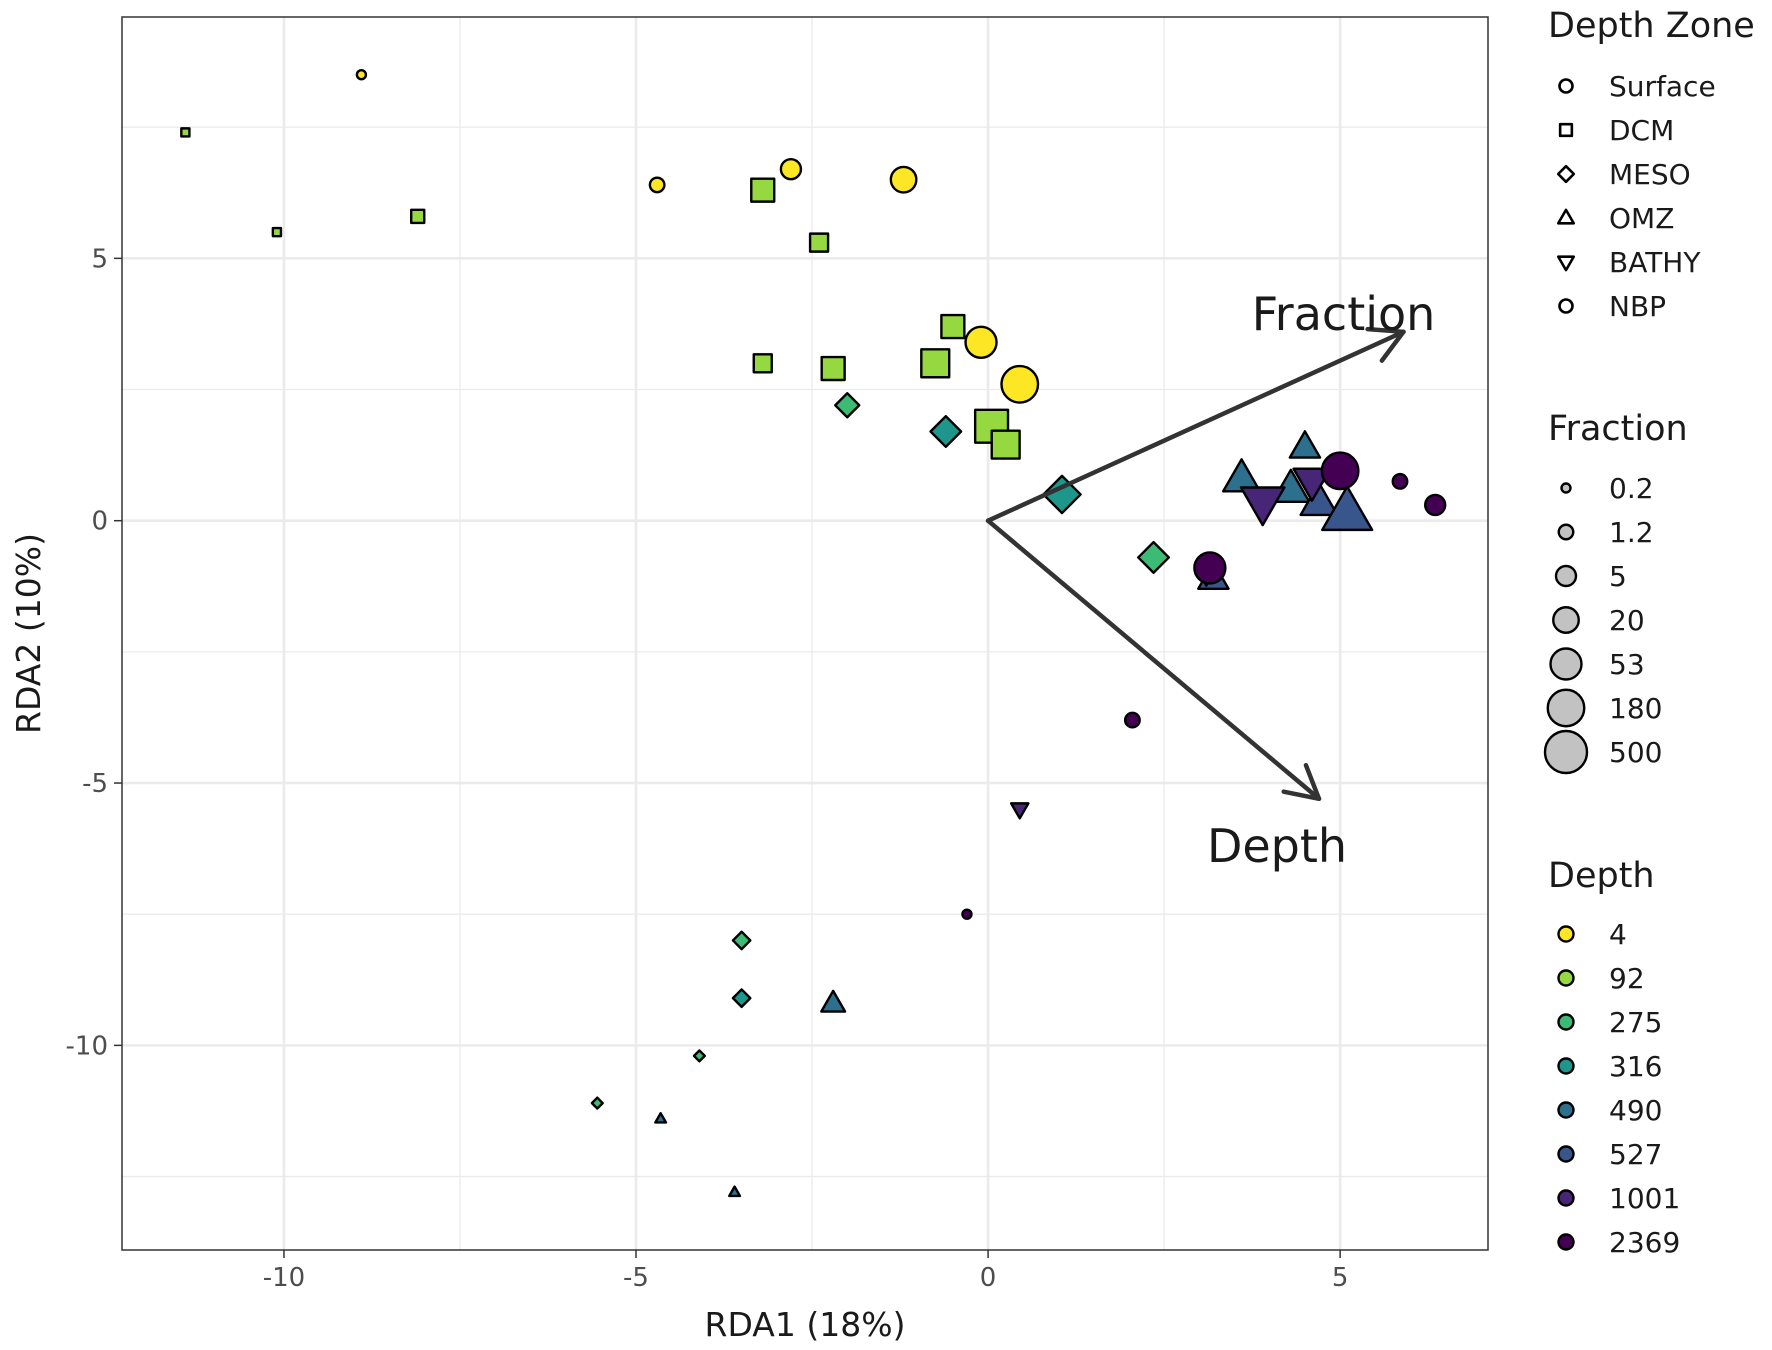 This screenshot has width=1772, height=1350. Describe the element at coordinates (1635, 1022) in the screenshot. I see `legend-label-depth: 275` at that location.